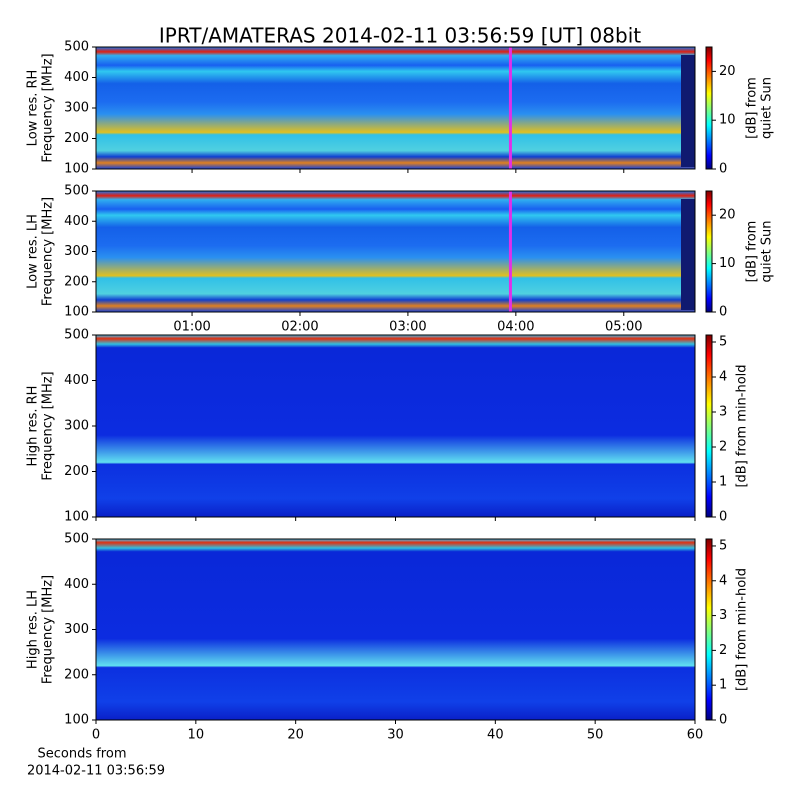 This screenshot has width=800, height=800. What do you see at coordinates (595, 735) in the screenshot?
I see `x-tick-label: 50` at bounding box center [595, 735].